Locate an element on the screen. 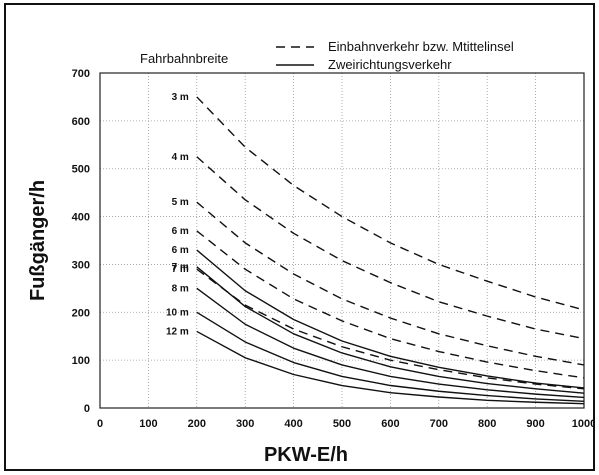  x-tick-label: 900 is located at coordinates (535, 424).